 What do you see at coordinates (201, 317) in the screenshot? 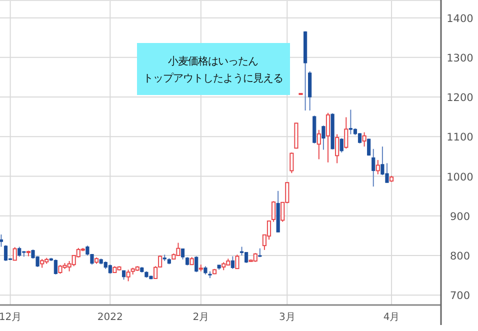
I see `x-tick-label: 2月` at bounding box center [201, 317].